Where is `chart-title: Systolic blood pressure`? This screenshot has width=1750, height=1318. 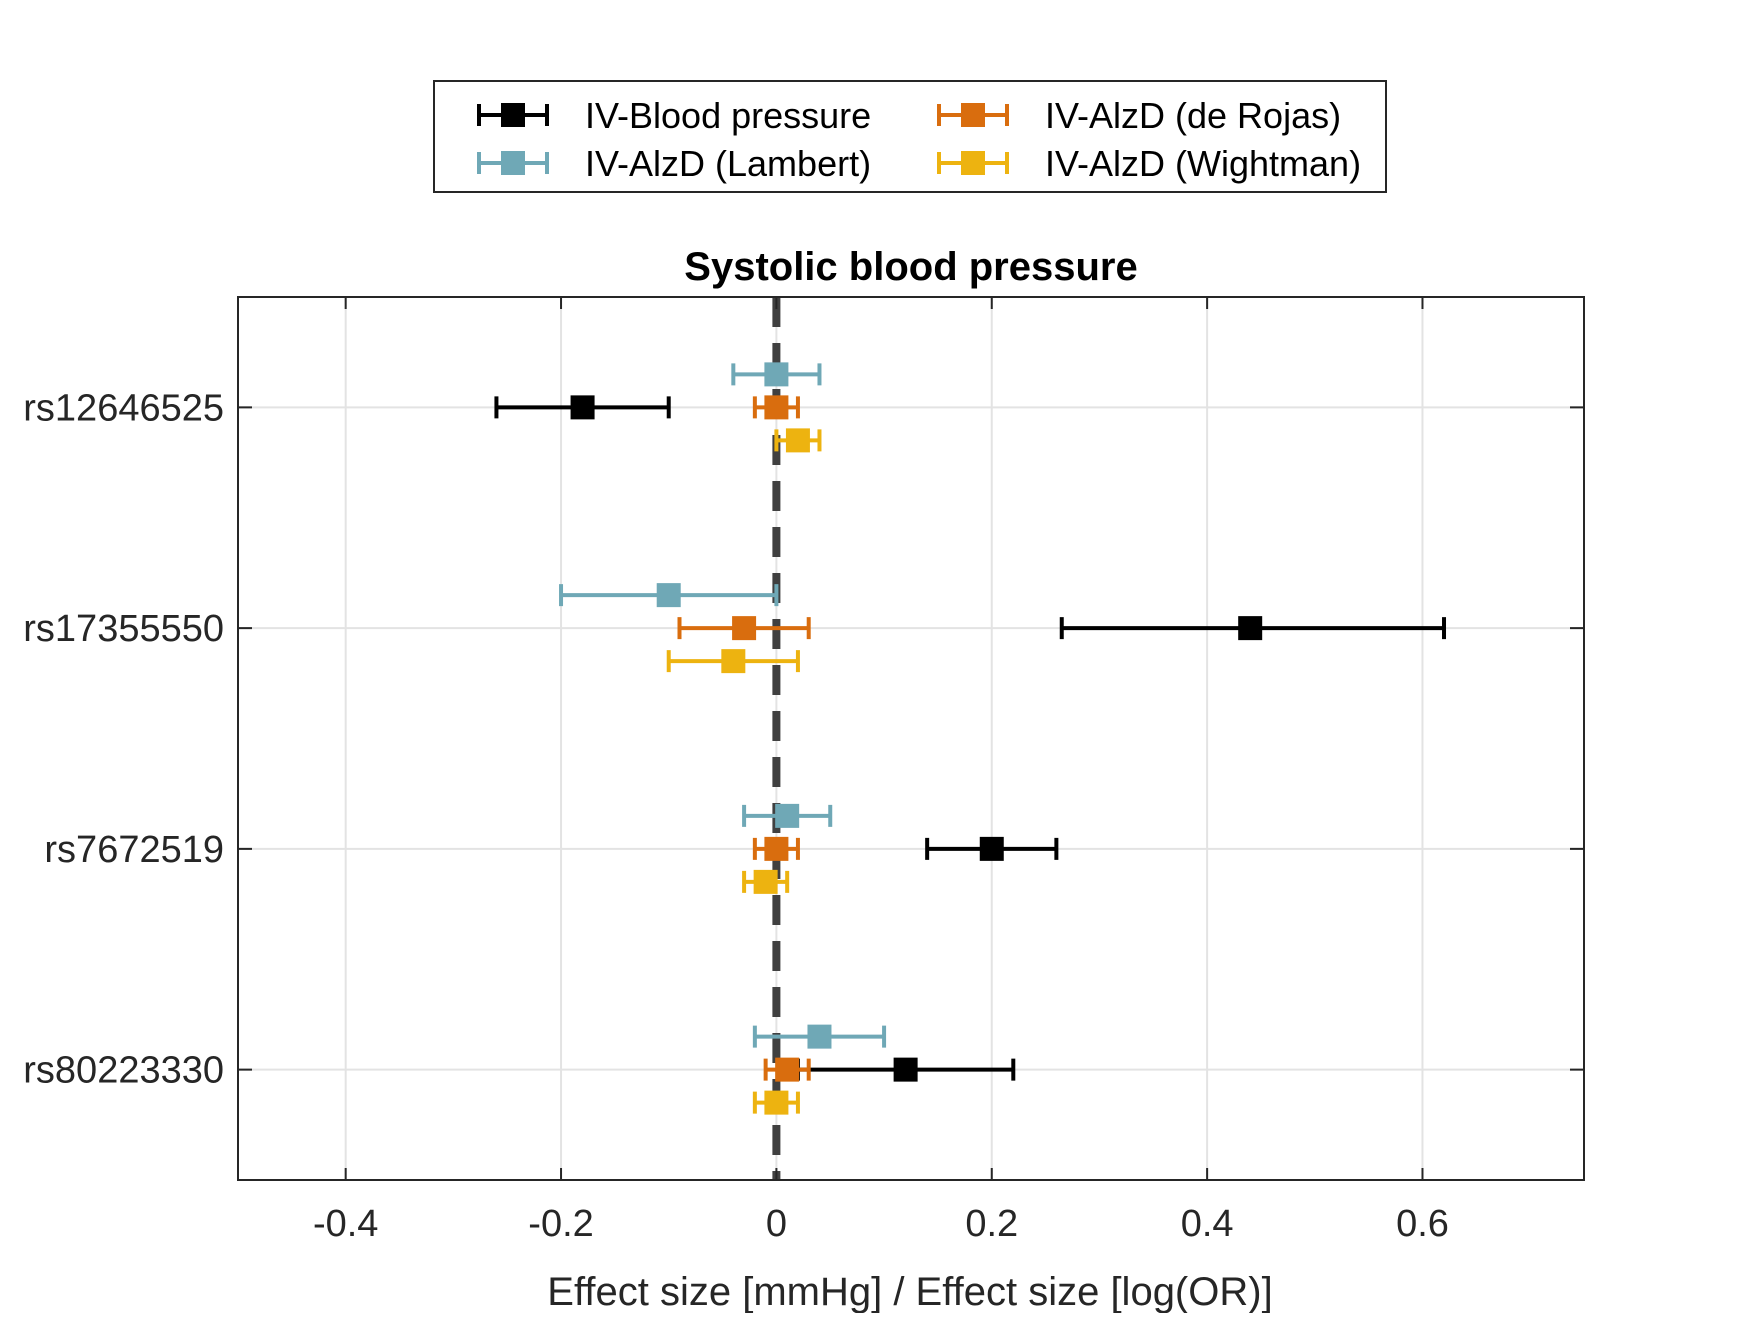
chart-title: Systolic blood pressure is located at coordinates (910, 267).